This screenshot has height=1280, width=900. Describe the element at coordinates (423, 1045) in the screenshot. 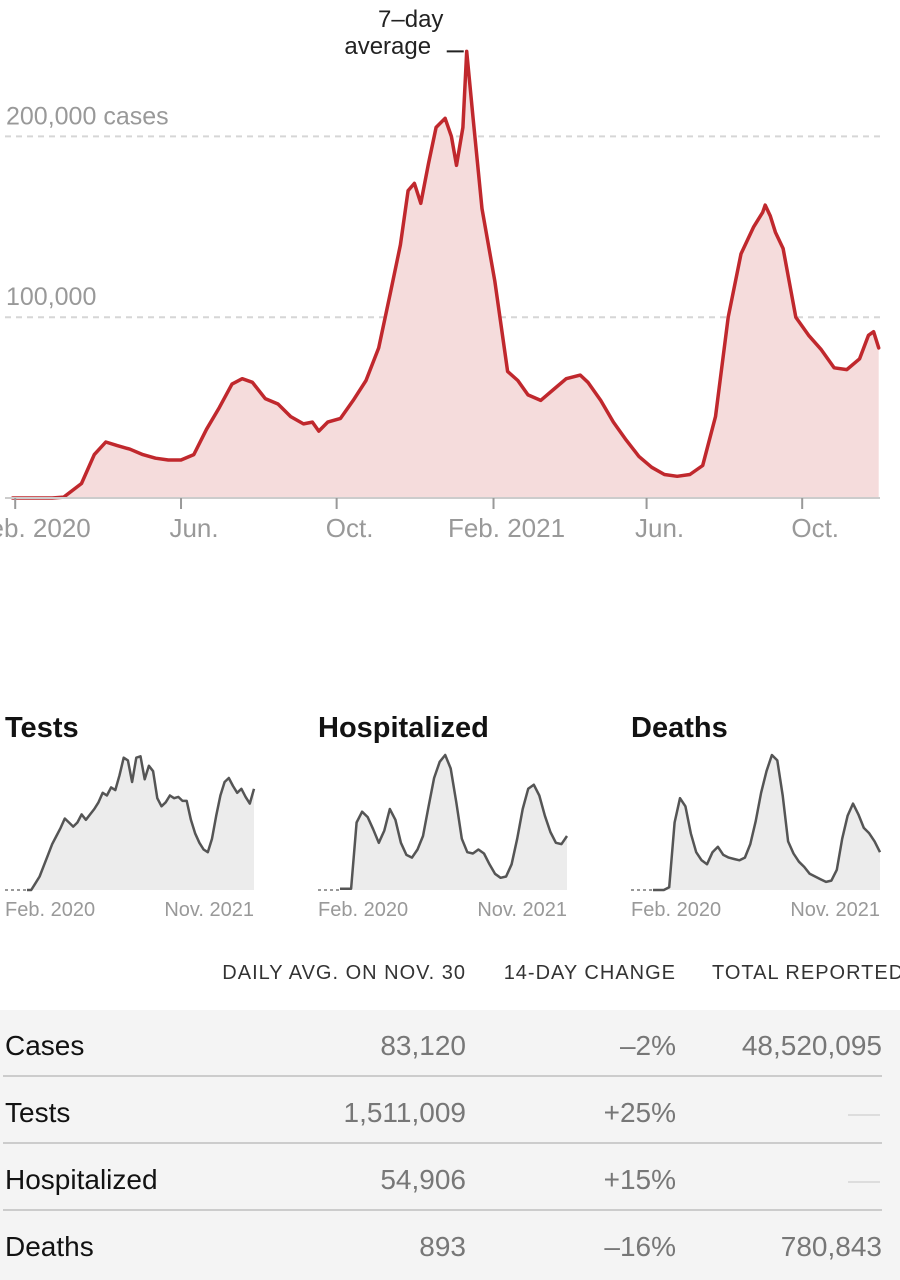

I see `row-daily-avg: 83,120` at that location.